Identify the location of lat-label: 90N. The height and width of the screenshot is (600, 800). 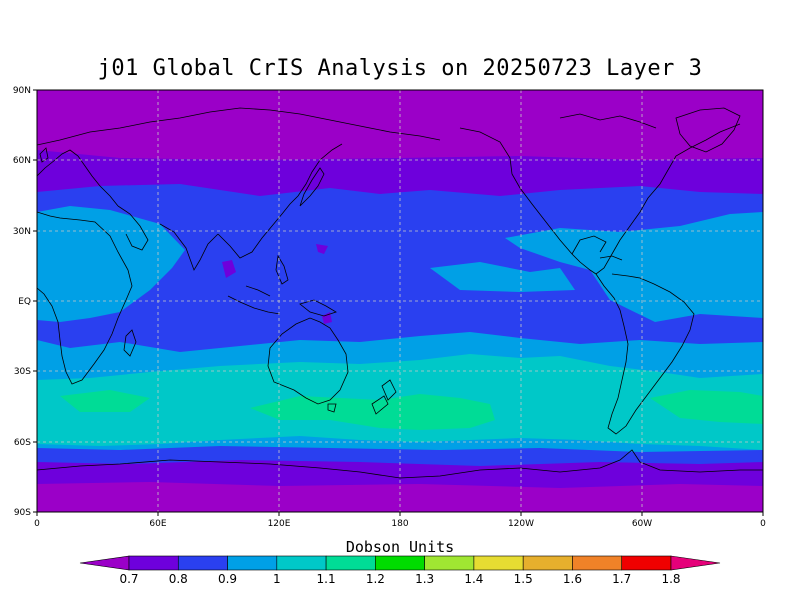
(22, 91).